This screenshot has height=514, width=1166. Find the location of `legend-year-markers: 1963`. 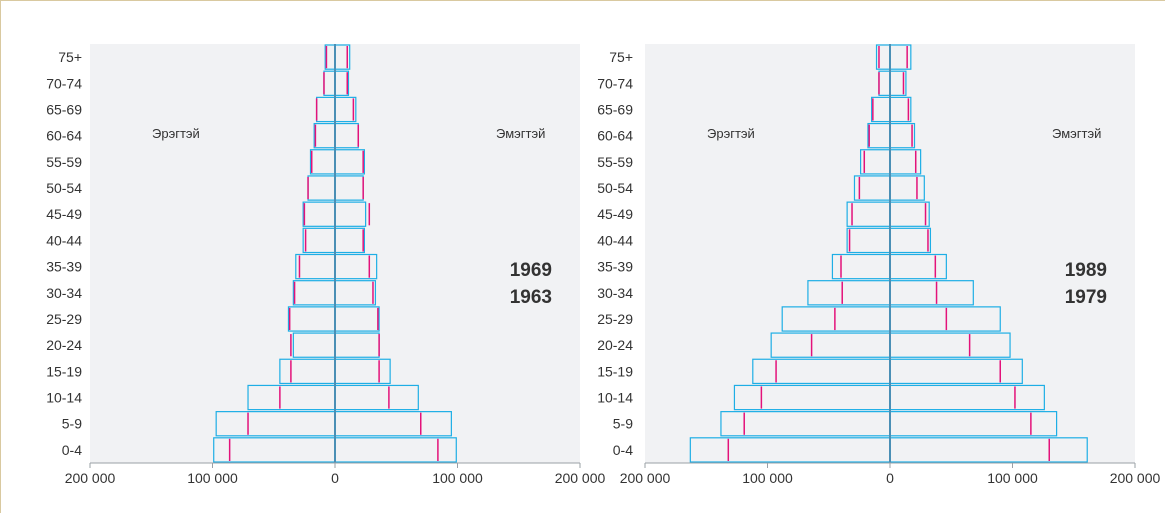

legend-year-markers: 1963 is located at coordinates (531, 297).